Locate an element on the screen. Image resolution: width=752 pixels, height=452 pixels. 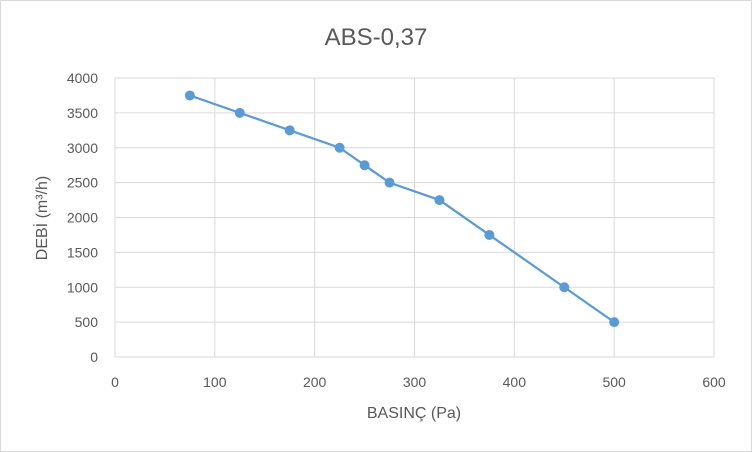
x-axis-label: BASINÇ (Pa) is located at coordinates (414, 413).